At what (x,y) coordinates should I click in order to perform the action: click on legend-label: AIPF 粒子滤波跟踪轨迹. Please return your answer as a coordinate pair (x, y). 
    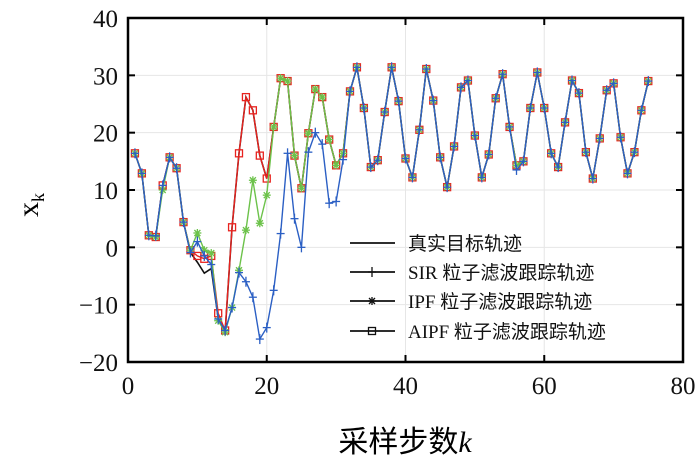
    Looking at the image, I should click on (507, 332).